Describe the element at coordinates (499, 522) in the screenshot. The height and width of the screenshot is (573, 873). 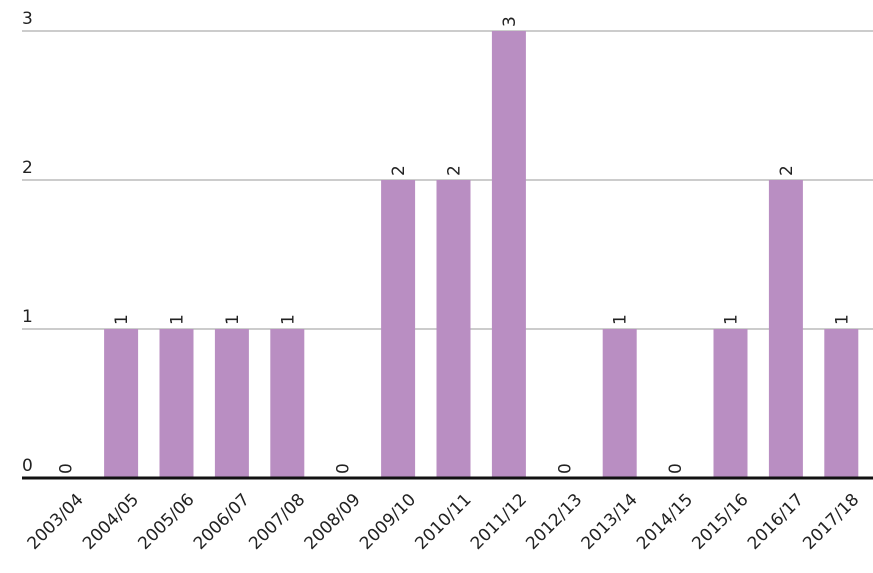
I see `x-tick-label: 2011/12` at that location.